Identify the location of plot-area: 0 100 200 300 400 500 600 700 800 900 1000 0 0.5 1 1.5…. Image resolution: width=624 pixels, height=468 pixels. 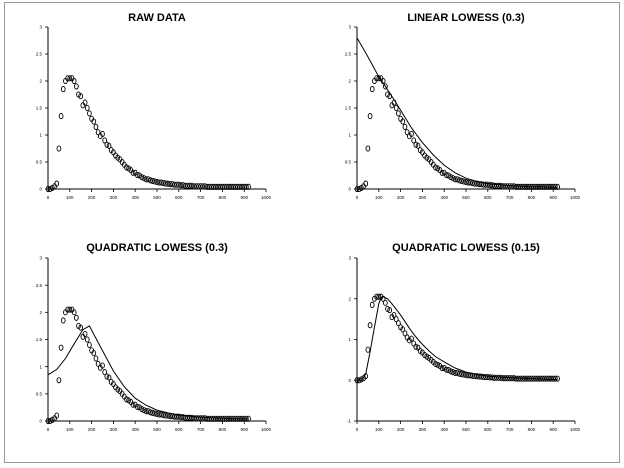
(154, 112).